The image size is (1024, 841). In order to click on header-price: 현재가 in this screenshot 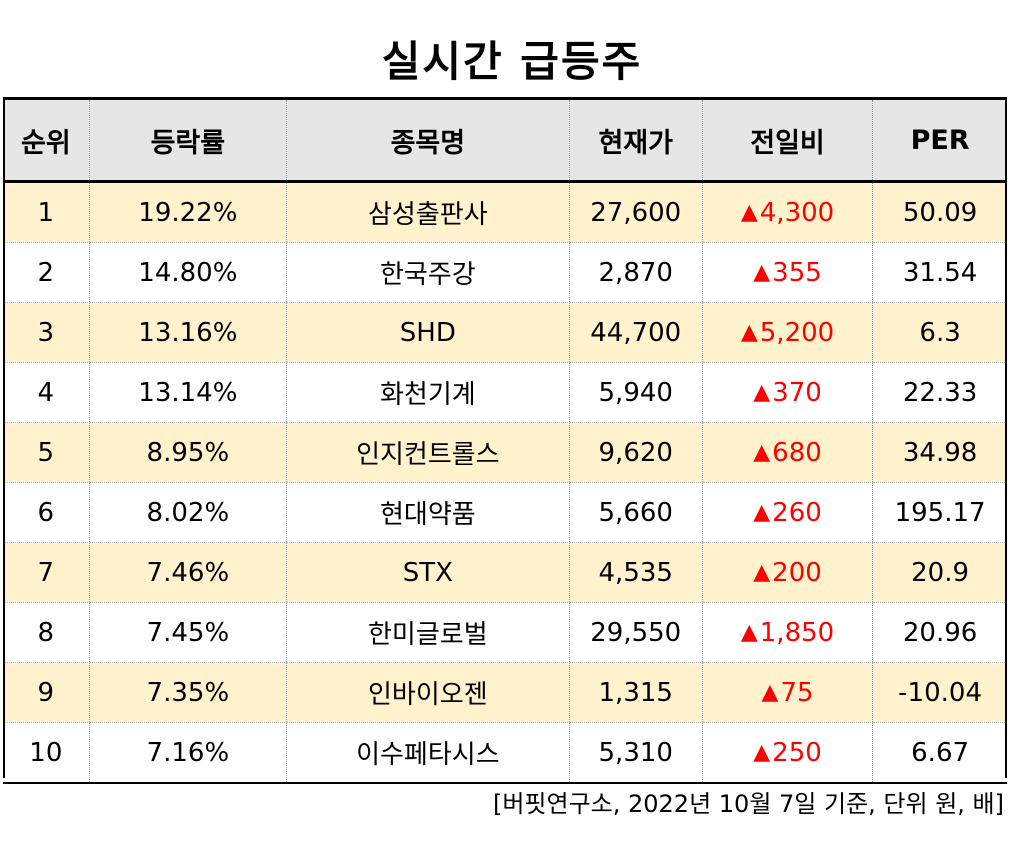, I will do `click(635, 140)`.